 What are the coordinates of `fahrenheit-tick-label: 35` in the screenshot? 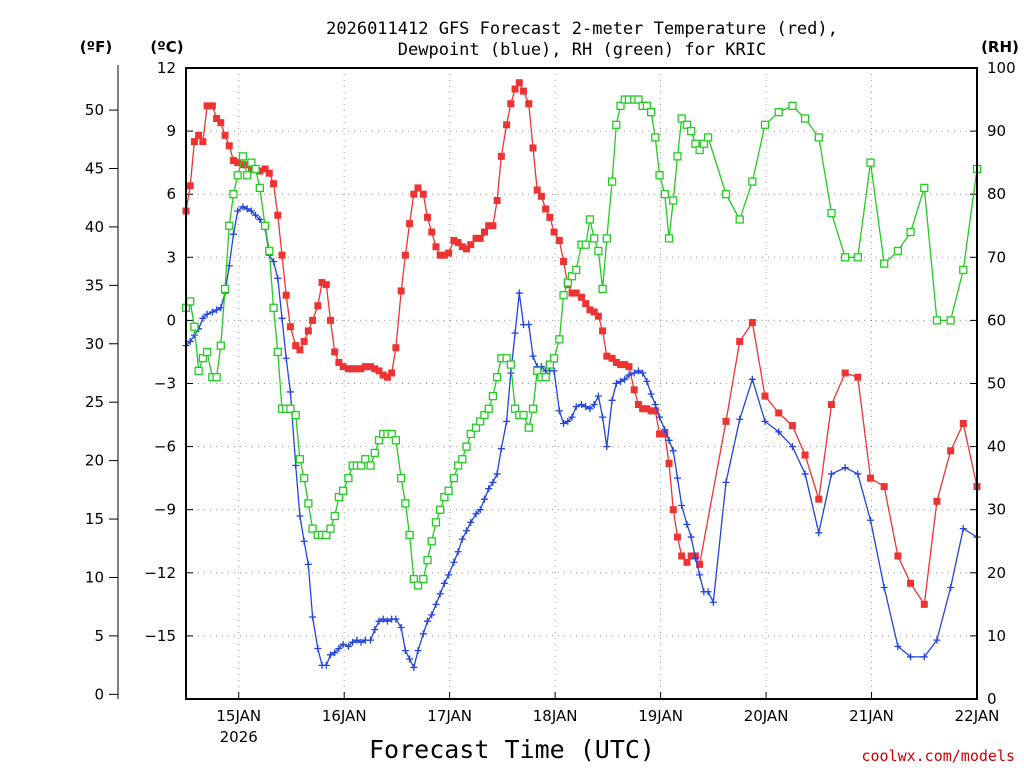 It's located at (94, 285).